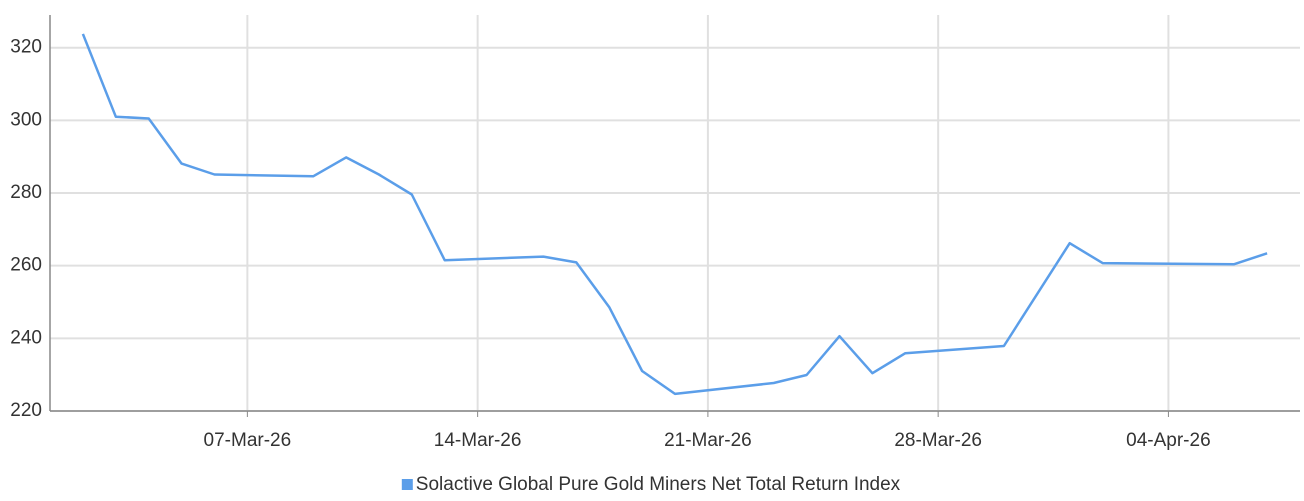 The width and height of the screenshot is (1304, 501). What do you see at coordinates (26, 337) in the screenshot?
I see `y-tick-label: 240` at bounding box center [26, 337].